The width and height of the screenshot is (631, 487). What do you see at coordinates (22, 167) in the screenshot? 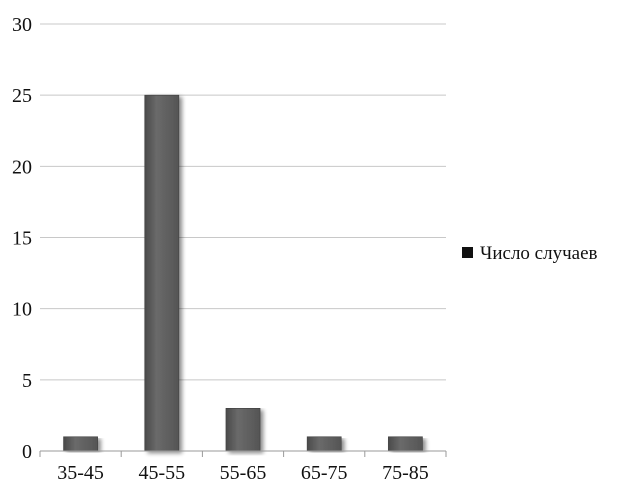
I see `y-tick-label: 20` at bounding box center [22, 167].